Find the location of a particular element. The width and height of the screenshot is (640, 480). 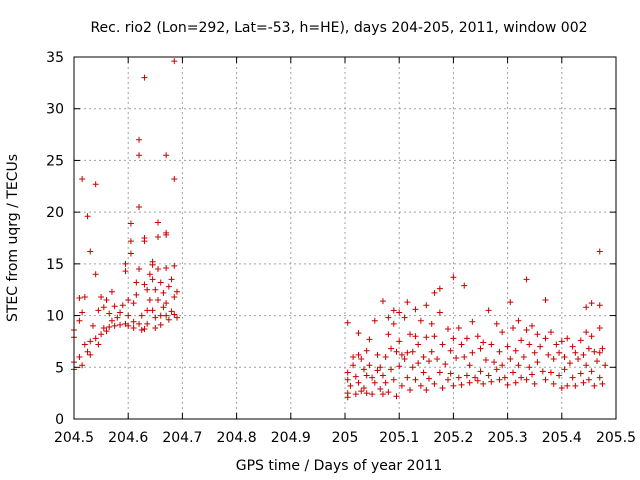

y-tick-label: 30 is located at coordinates (55, 110).